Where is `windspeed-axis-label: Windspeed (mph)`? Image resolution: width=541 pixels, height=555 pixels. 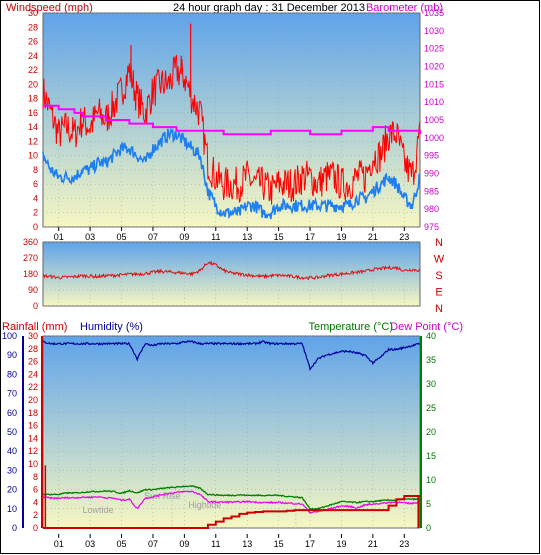 windspeed-axis-label: Windspeed (mph) is located at coordinates (49, 8).